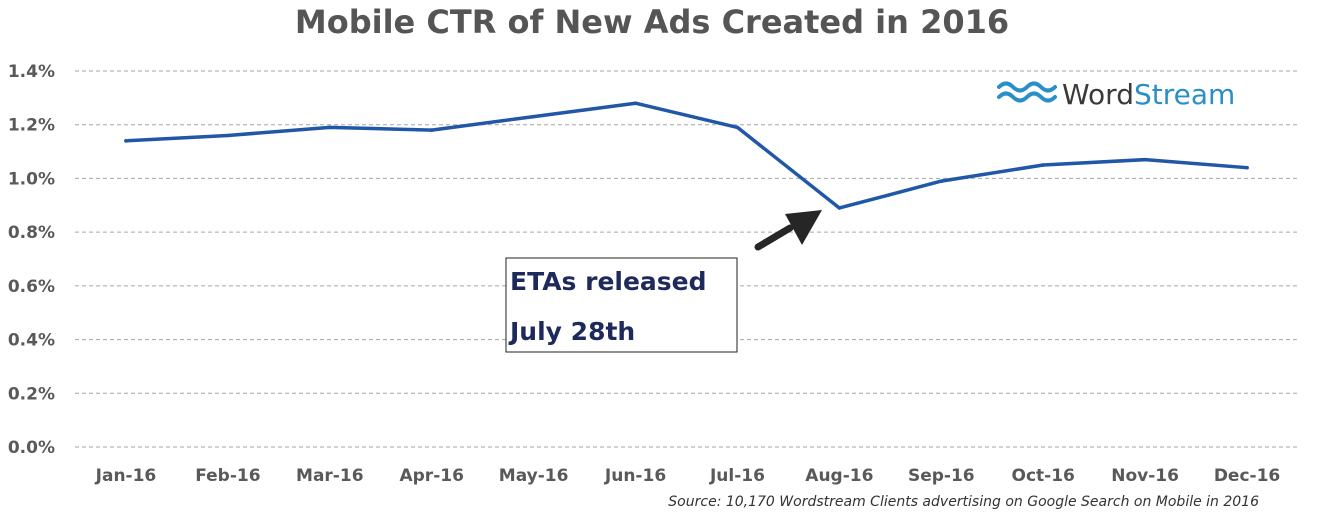  What do you see at coordinates (1145, 476) in the screenshot?
I see `x-tick-label: Nov-16` at bounding box center [1145, 476].